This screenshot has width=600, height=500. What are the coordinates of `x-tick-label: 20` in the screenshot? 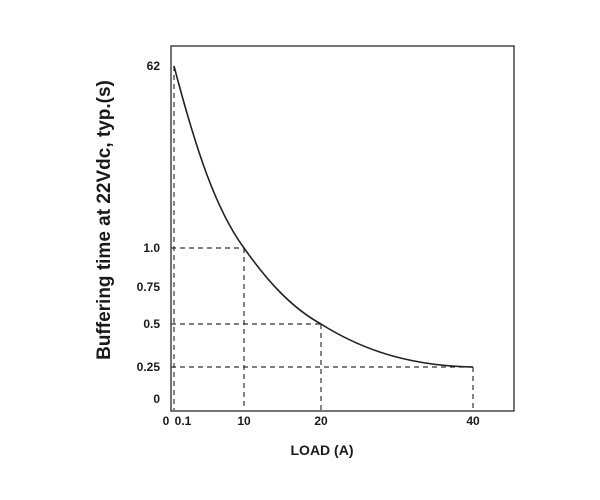 It's located at (321, 421).